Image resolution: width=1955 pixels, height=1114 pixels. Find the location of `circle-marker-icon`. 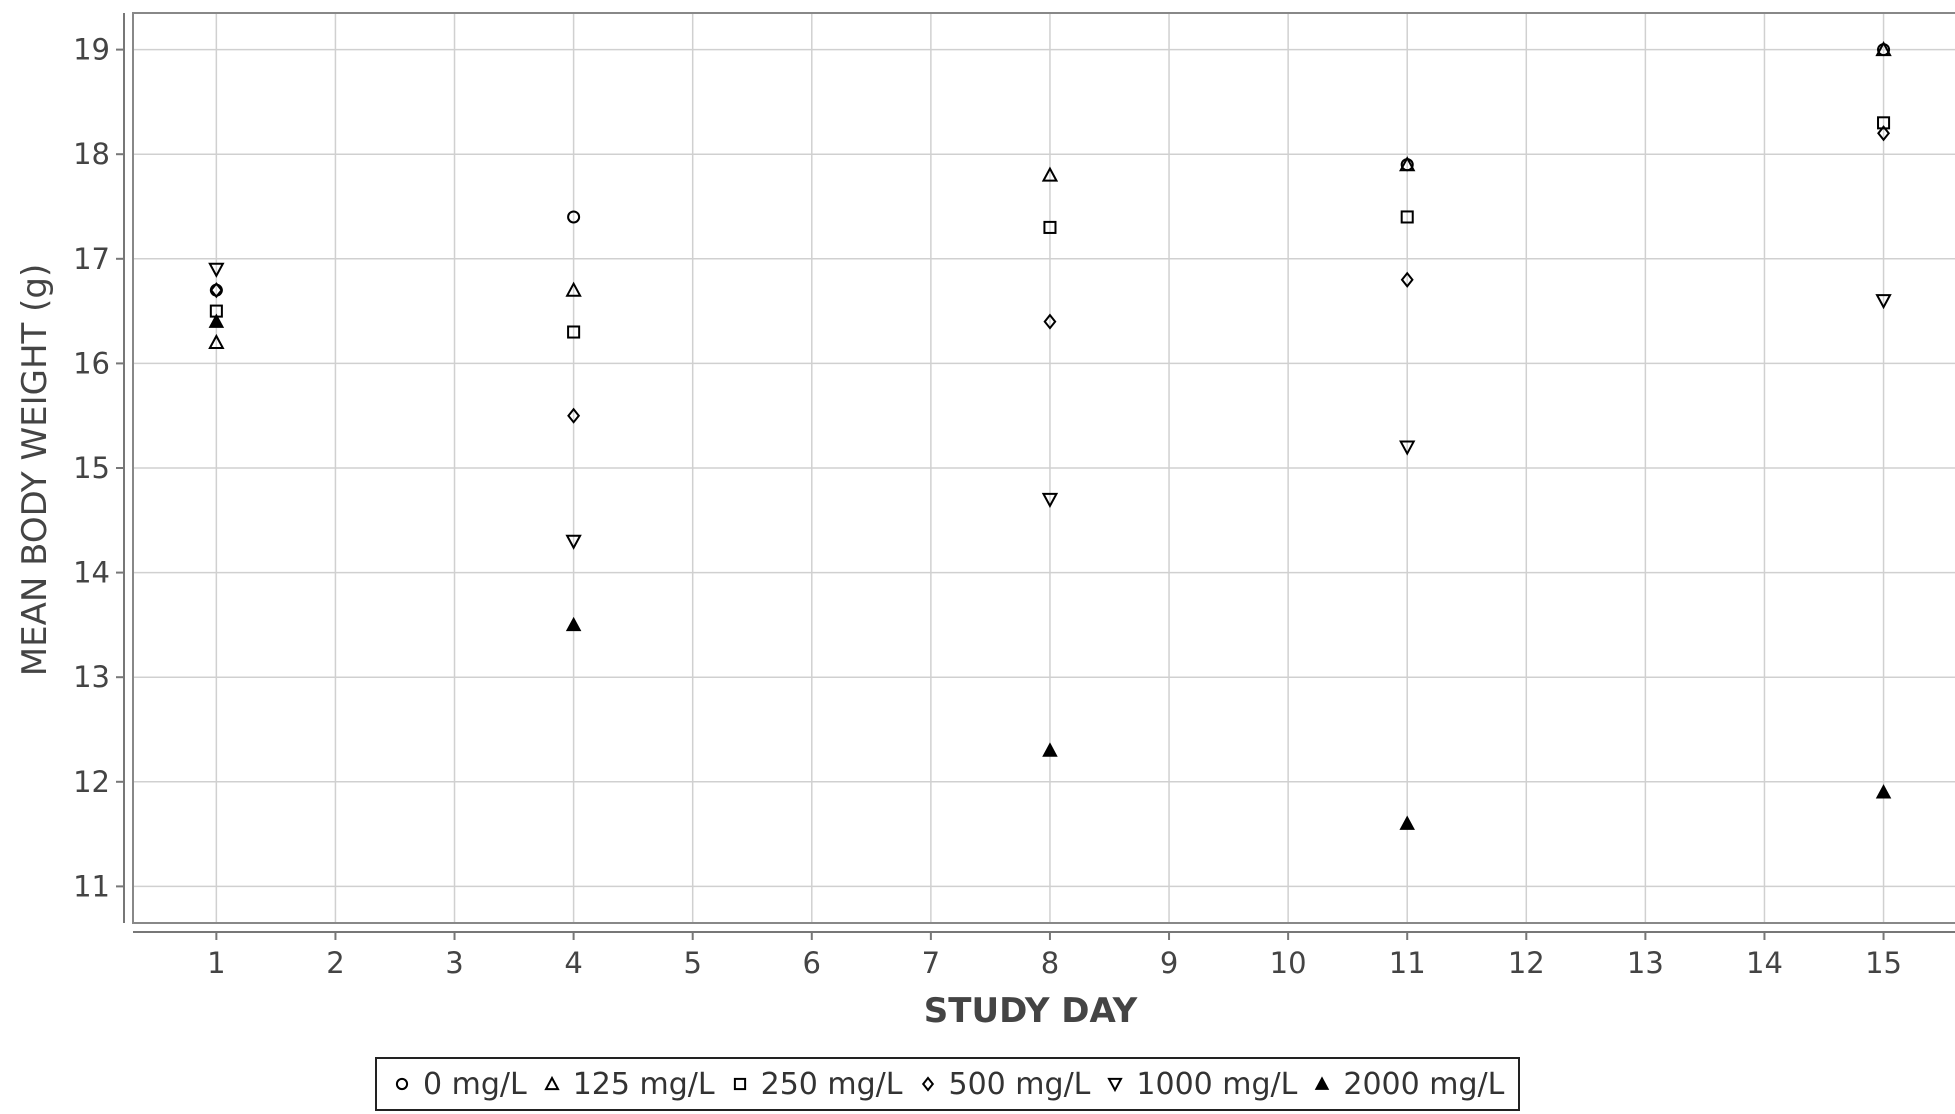

circle-marker-icon is located at coordinates (402, 1084).